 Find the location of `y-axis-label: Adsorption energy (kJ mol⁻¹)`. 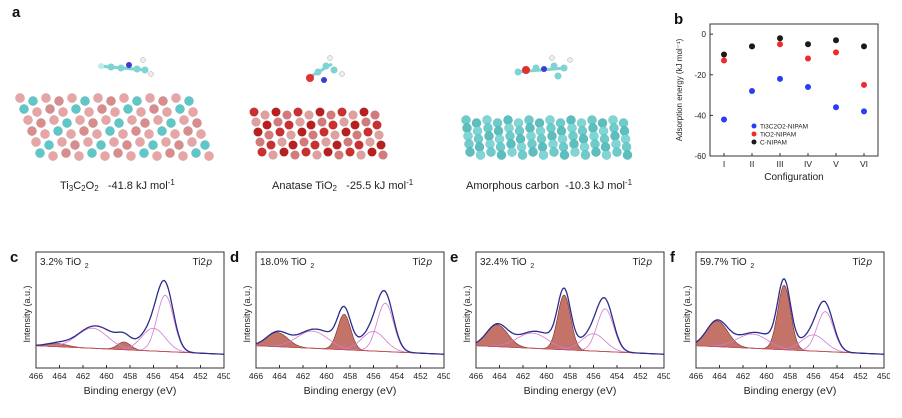

y-axis-label: Adsorption energy (kJ mol⁻¹) is located at coordinates (679, 89).